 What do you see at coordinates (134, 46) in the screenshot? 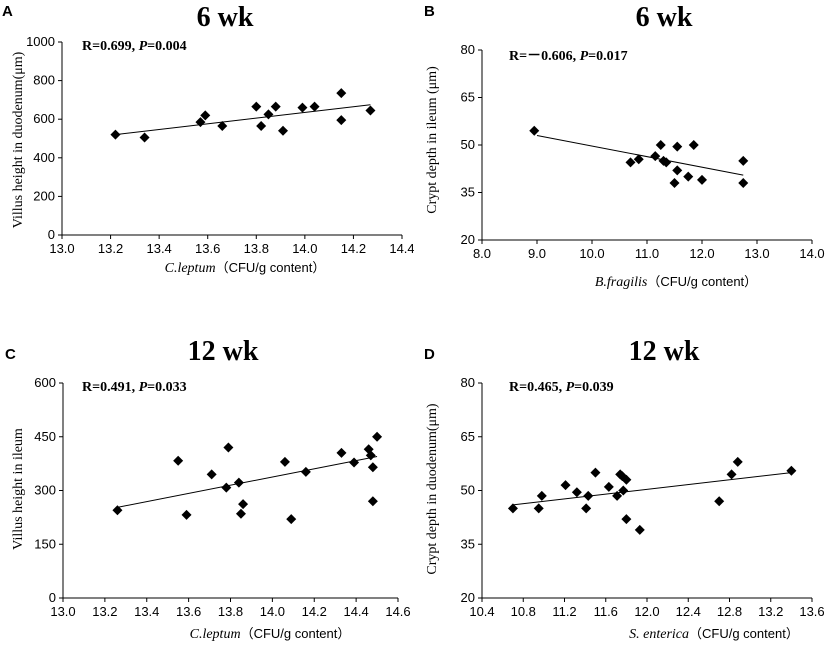
I see `stat-annotation: R=0.699, P=0.004` at bounding box center [134, 46].